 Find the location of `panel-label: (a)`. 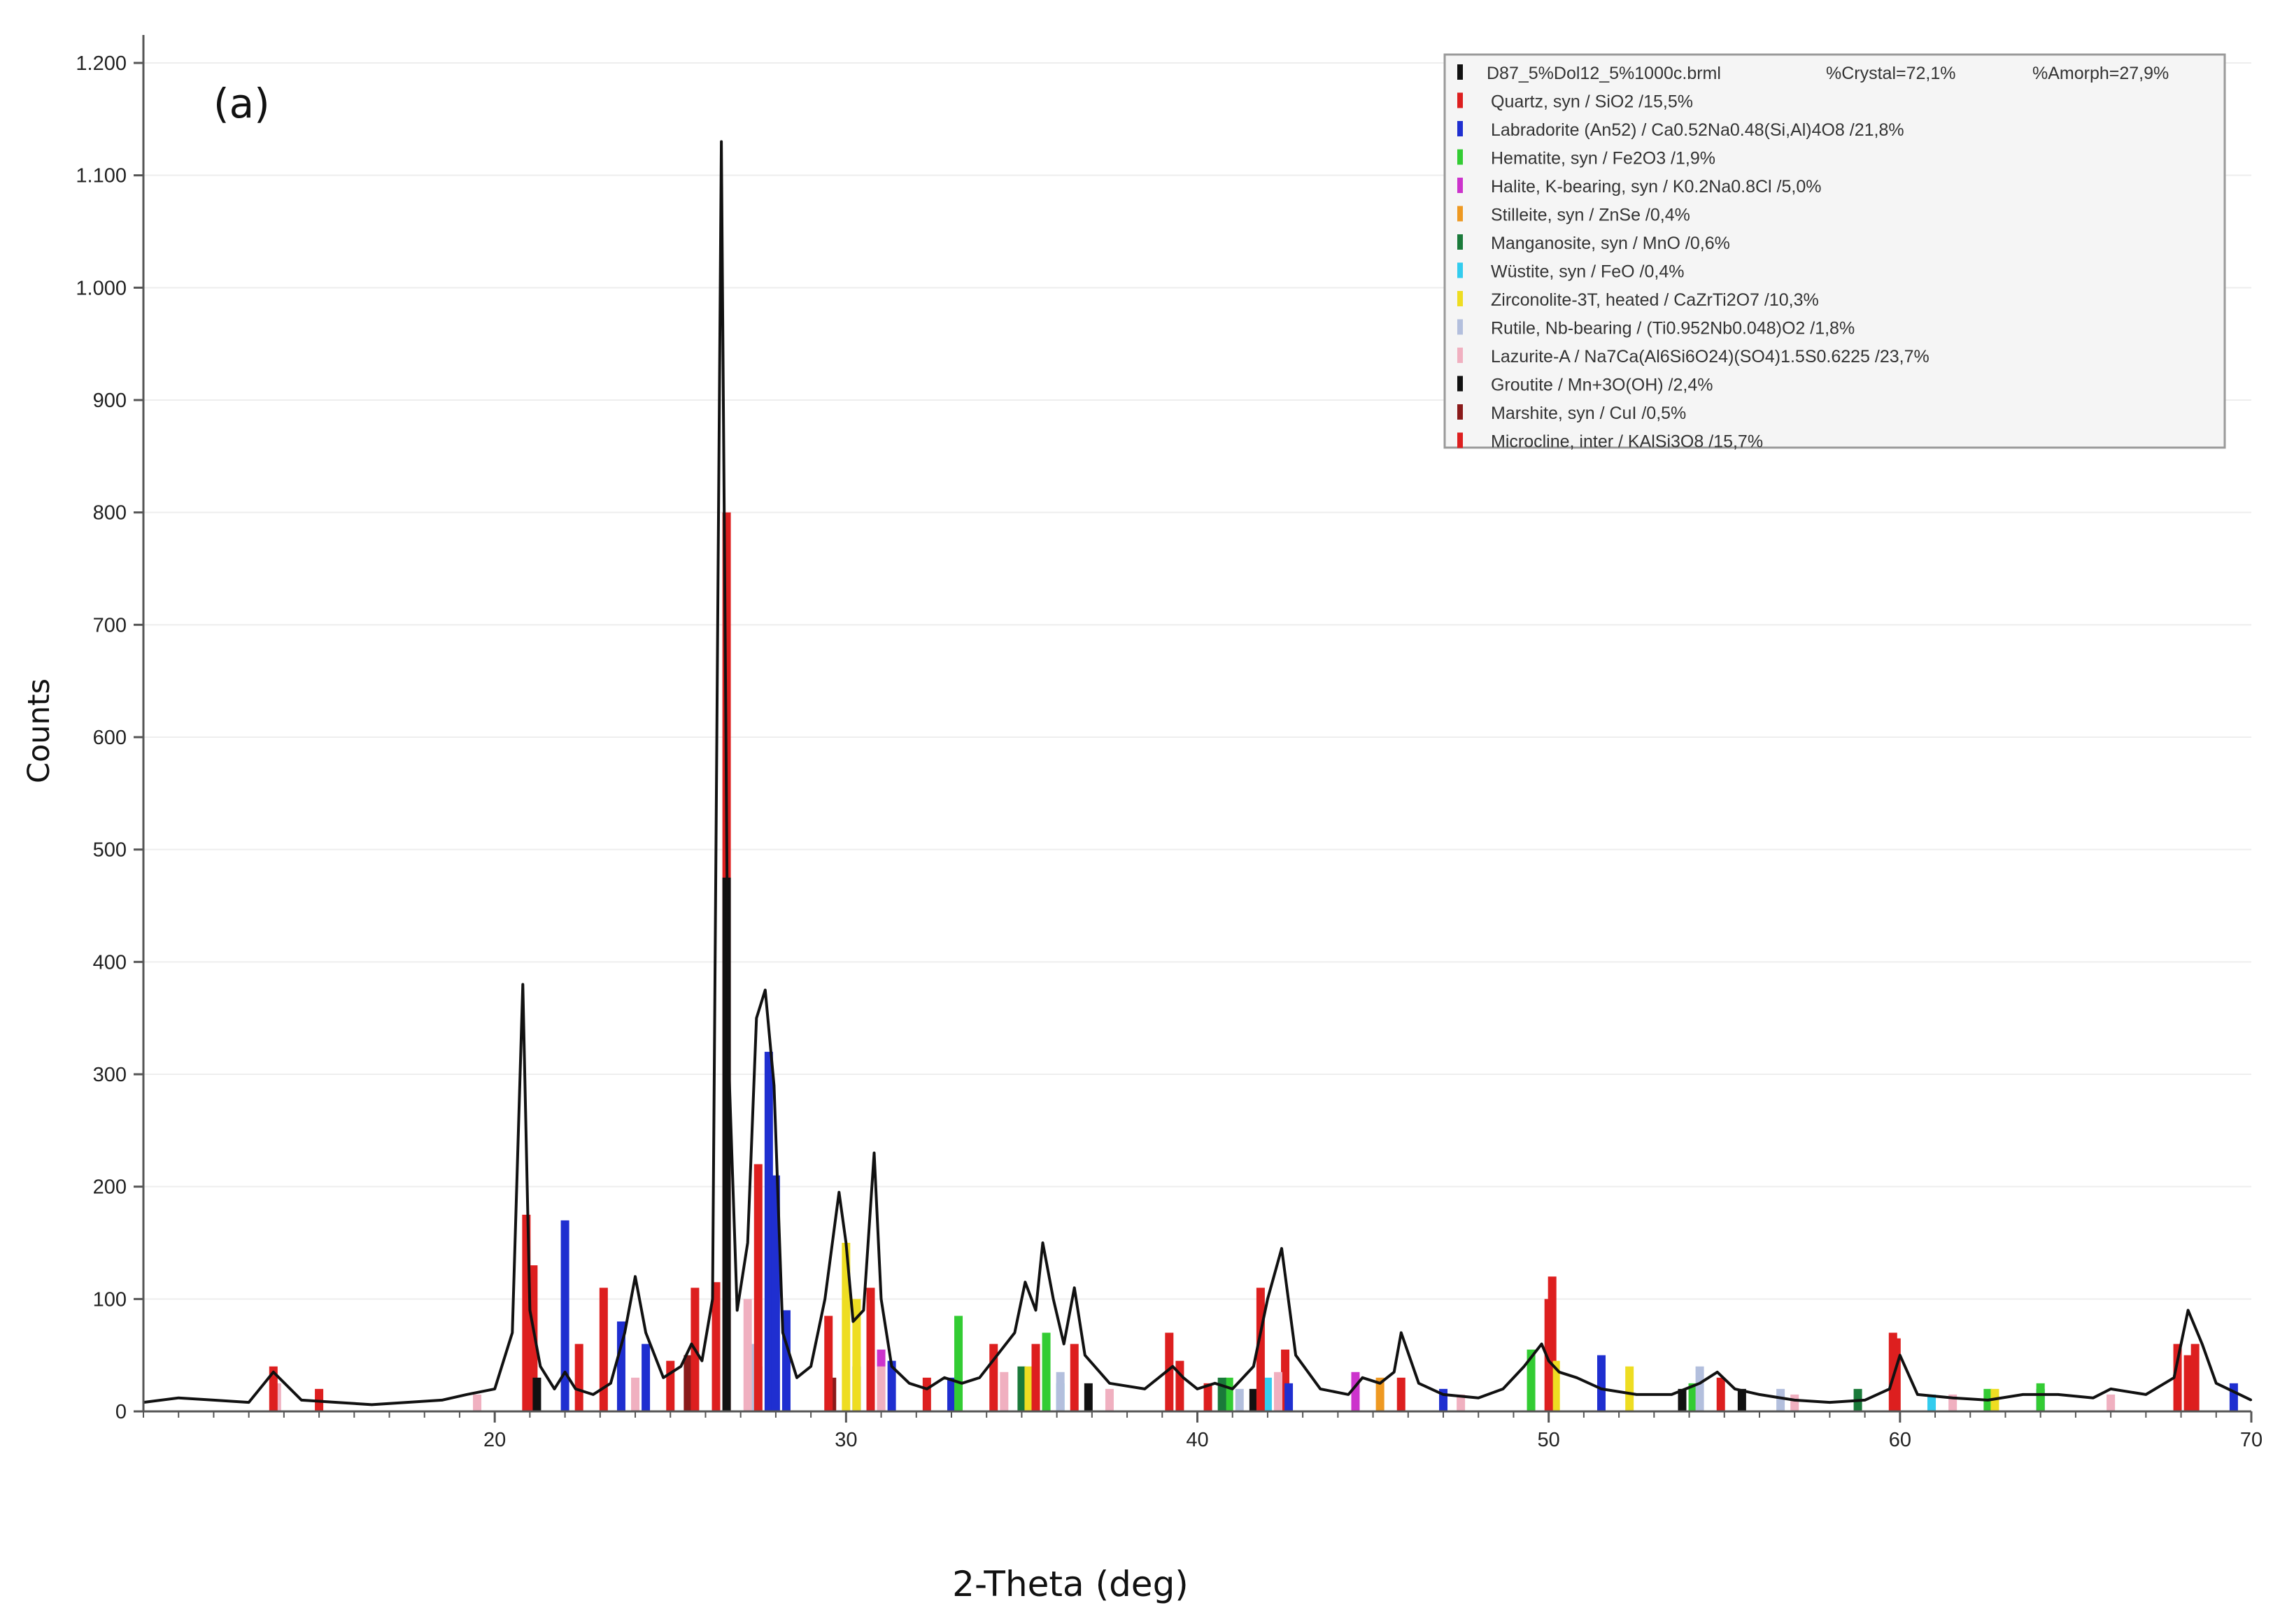

panel-label: (a) is located at coordinates (241, 103).